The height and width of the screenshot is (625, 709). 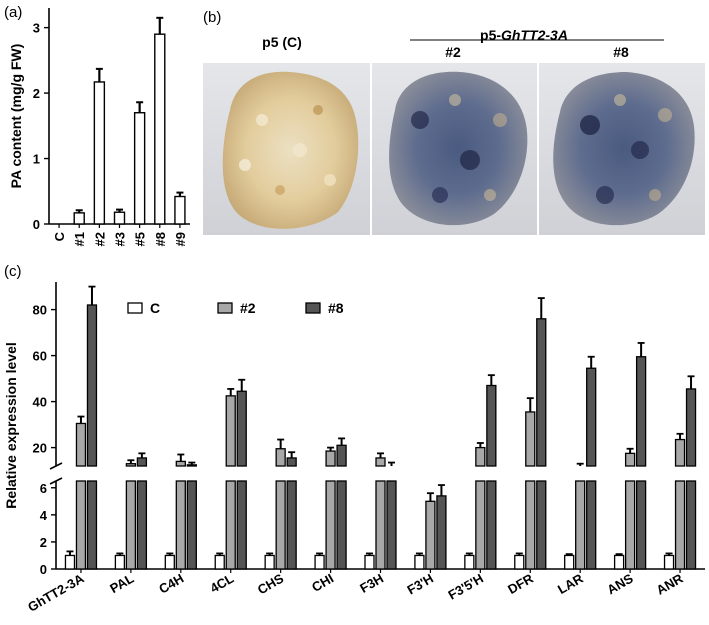 I want to click on c-y-tick-label-upper: 40, so click(x=40, y=402).